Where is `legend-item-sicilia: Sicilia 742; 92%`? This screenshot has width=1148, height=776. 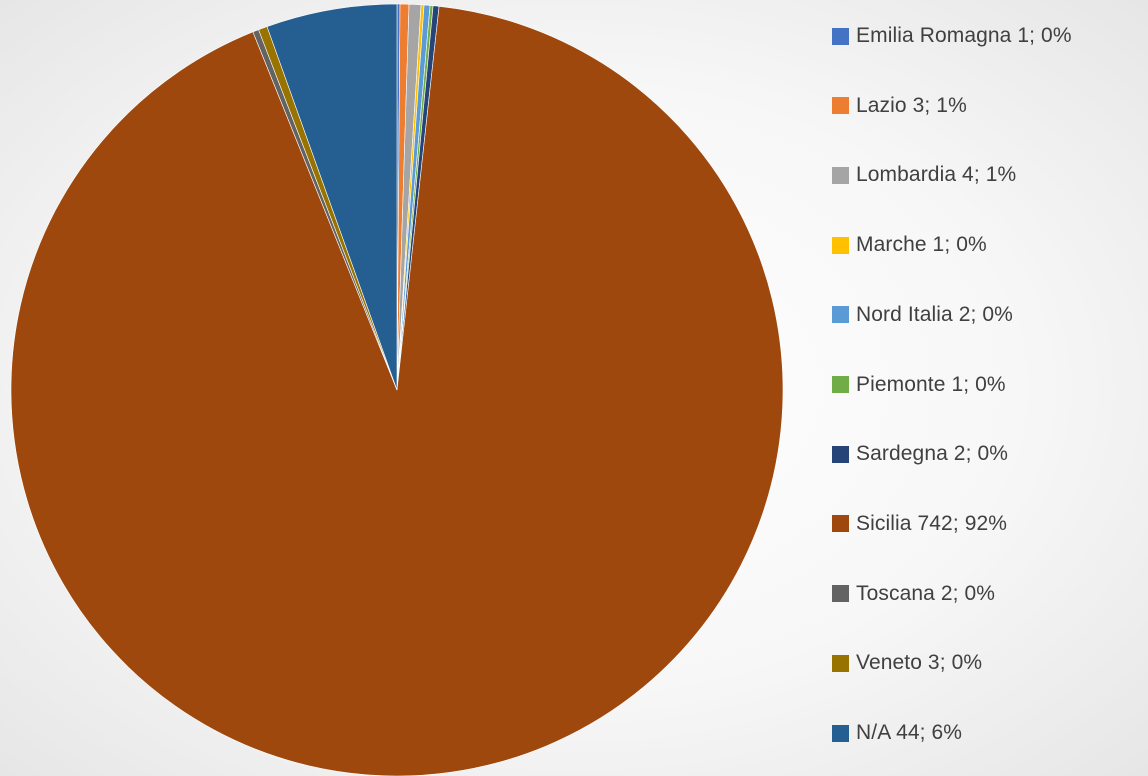
legend-item-sicilia: Sicilia 742; 92% is located at coordinates (919, 524).